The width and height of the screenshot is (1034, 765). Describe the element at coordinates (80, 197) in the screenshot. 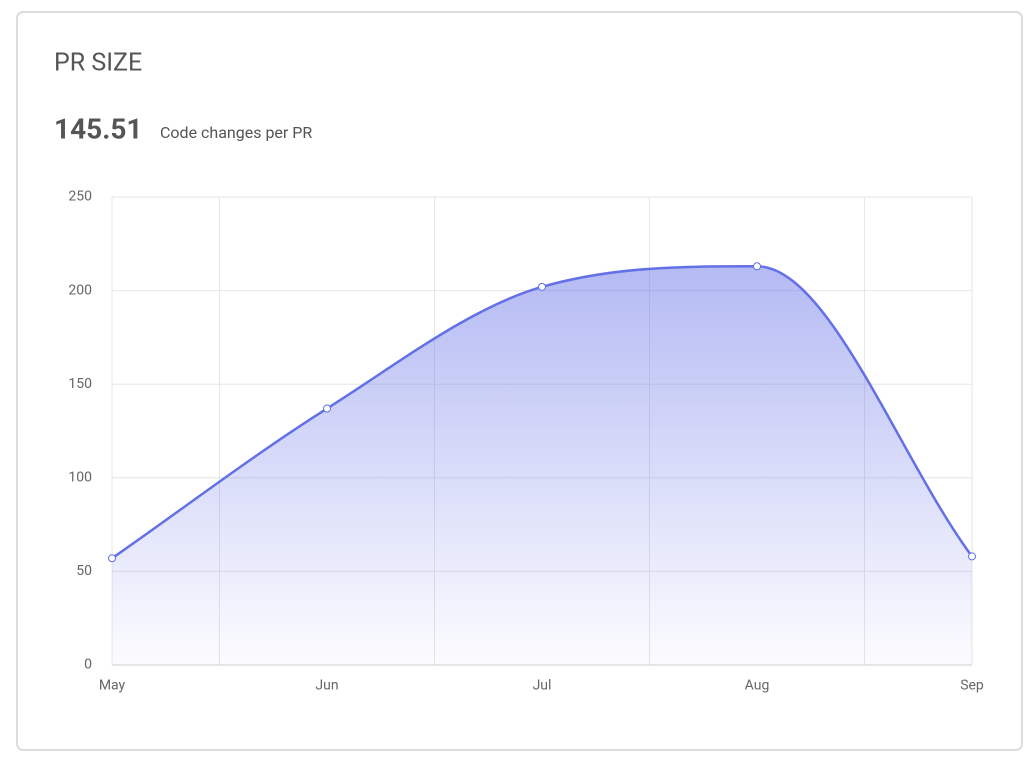

I see `y-tick-label: 250` at that location.